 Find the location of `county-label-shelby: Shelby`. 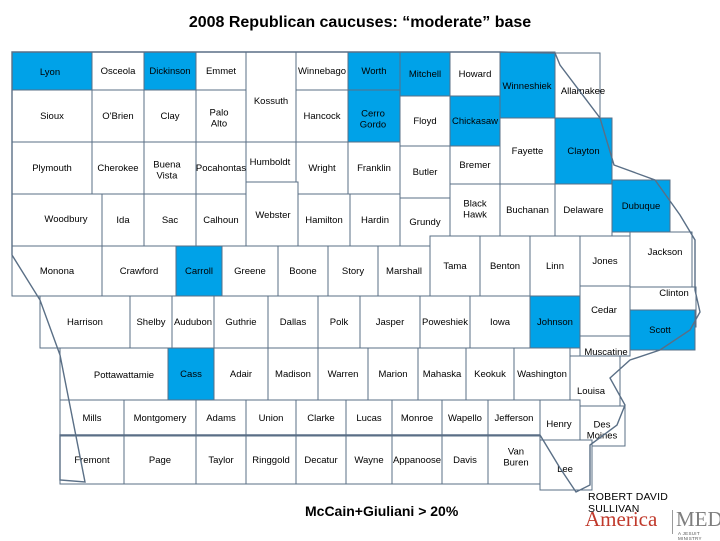

county-label-shelby: Shelby is located at coordinates (150, 322).